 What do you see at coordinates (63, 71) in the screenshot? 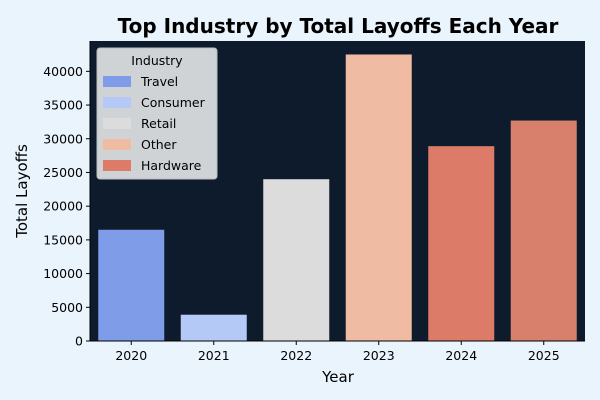
I see `y-tick-label: 40000` at bounding box center [63, 71].